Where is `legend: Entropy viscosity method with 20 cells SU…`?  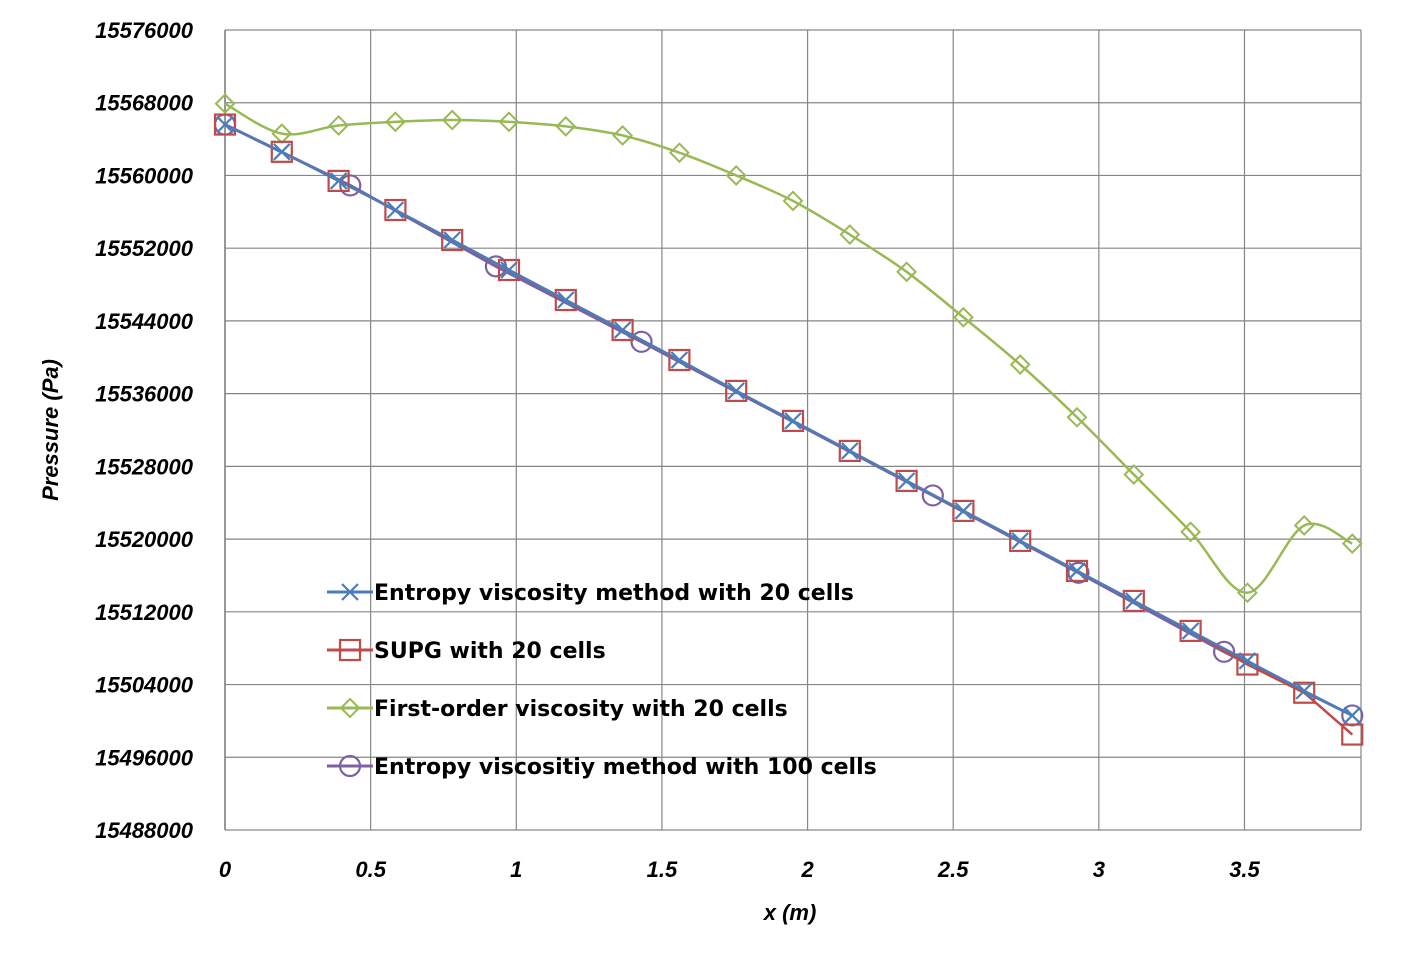 legend: Entropy viscosity method with 20 cells SU… is located at coordinates (602, 680).